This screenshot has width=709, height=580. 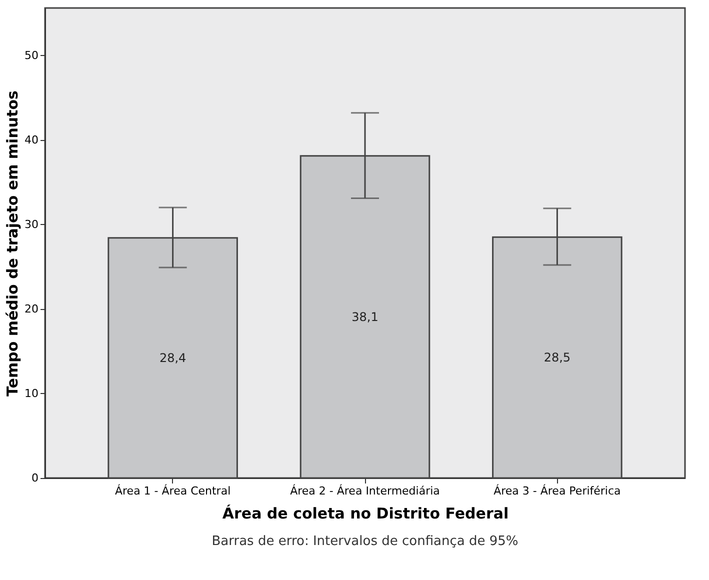 I want to click on data-label: 28,4, so click(x=172, y=357).